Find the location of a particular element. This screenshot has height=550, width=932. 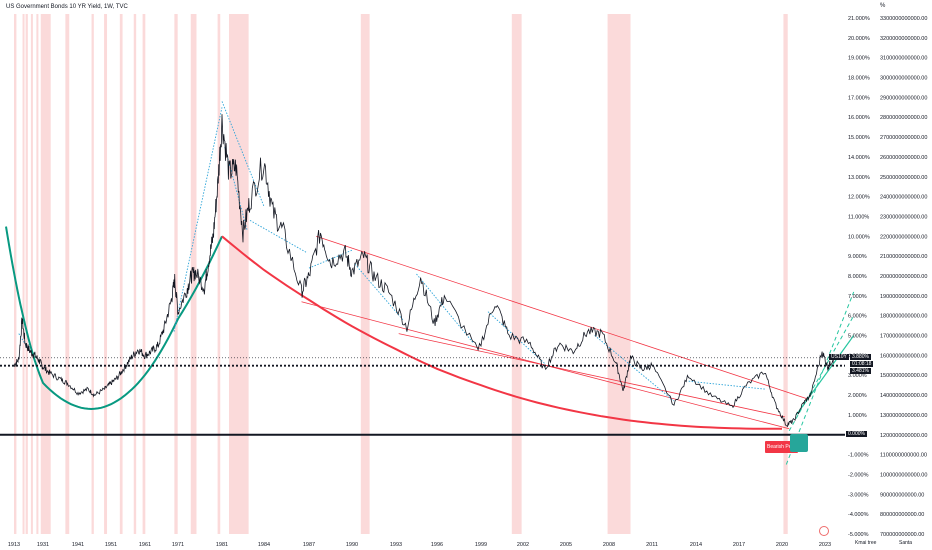

chart-title: US Government Bonds 10 YR Yield, 1W, TVC is located at coordinates (67, 7).